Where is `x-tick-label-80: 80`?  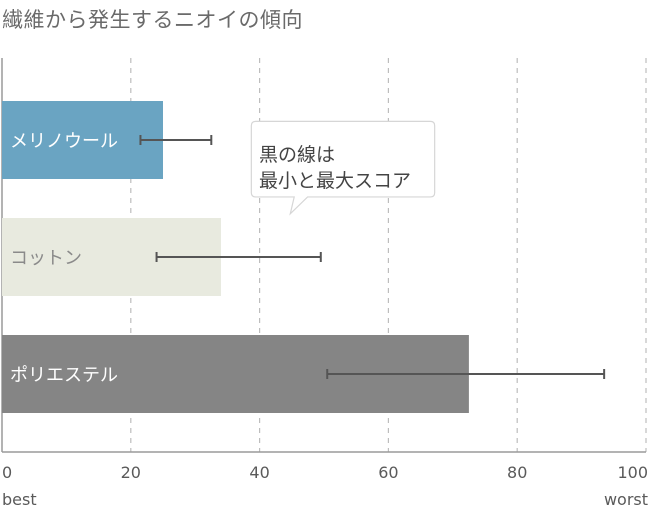 x-tick-label-80: 80 is located at coordinates (517, 472).